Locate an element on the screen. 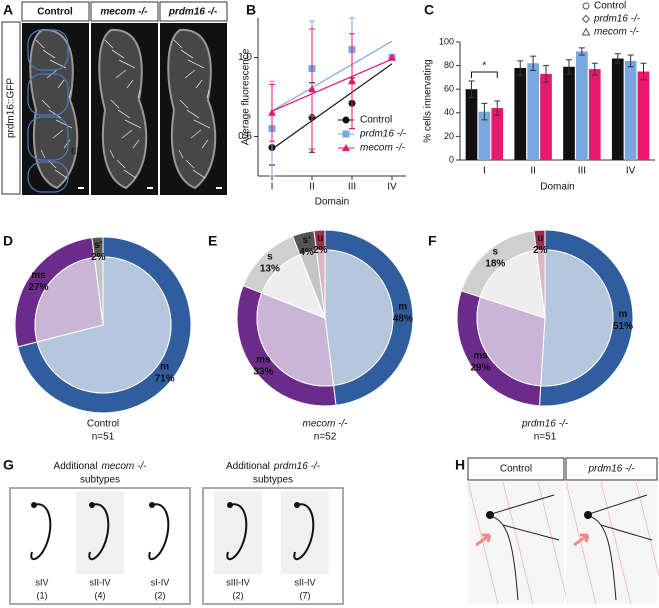 The width and height of the screenshot is (659, 608). y-axis-label: Average fluorescence is located at coordinates (246, 96).